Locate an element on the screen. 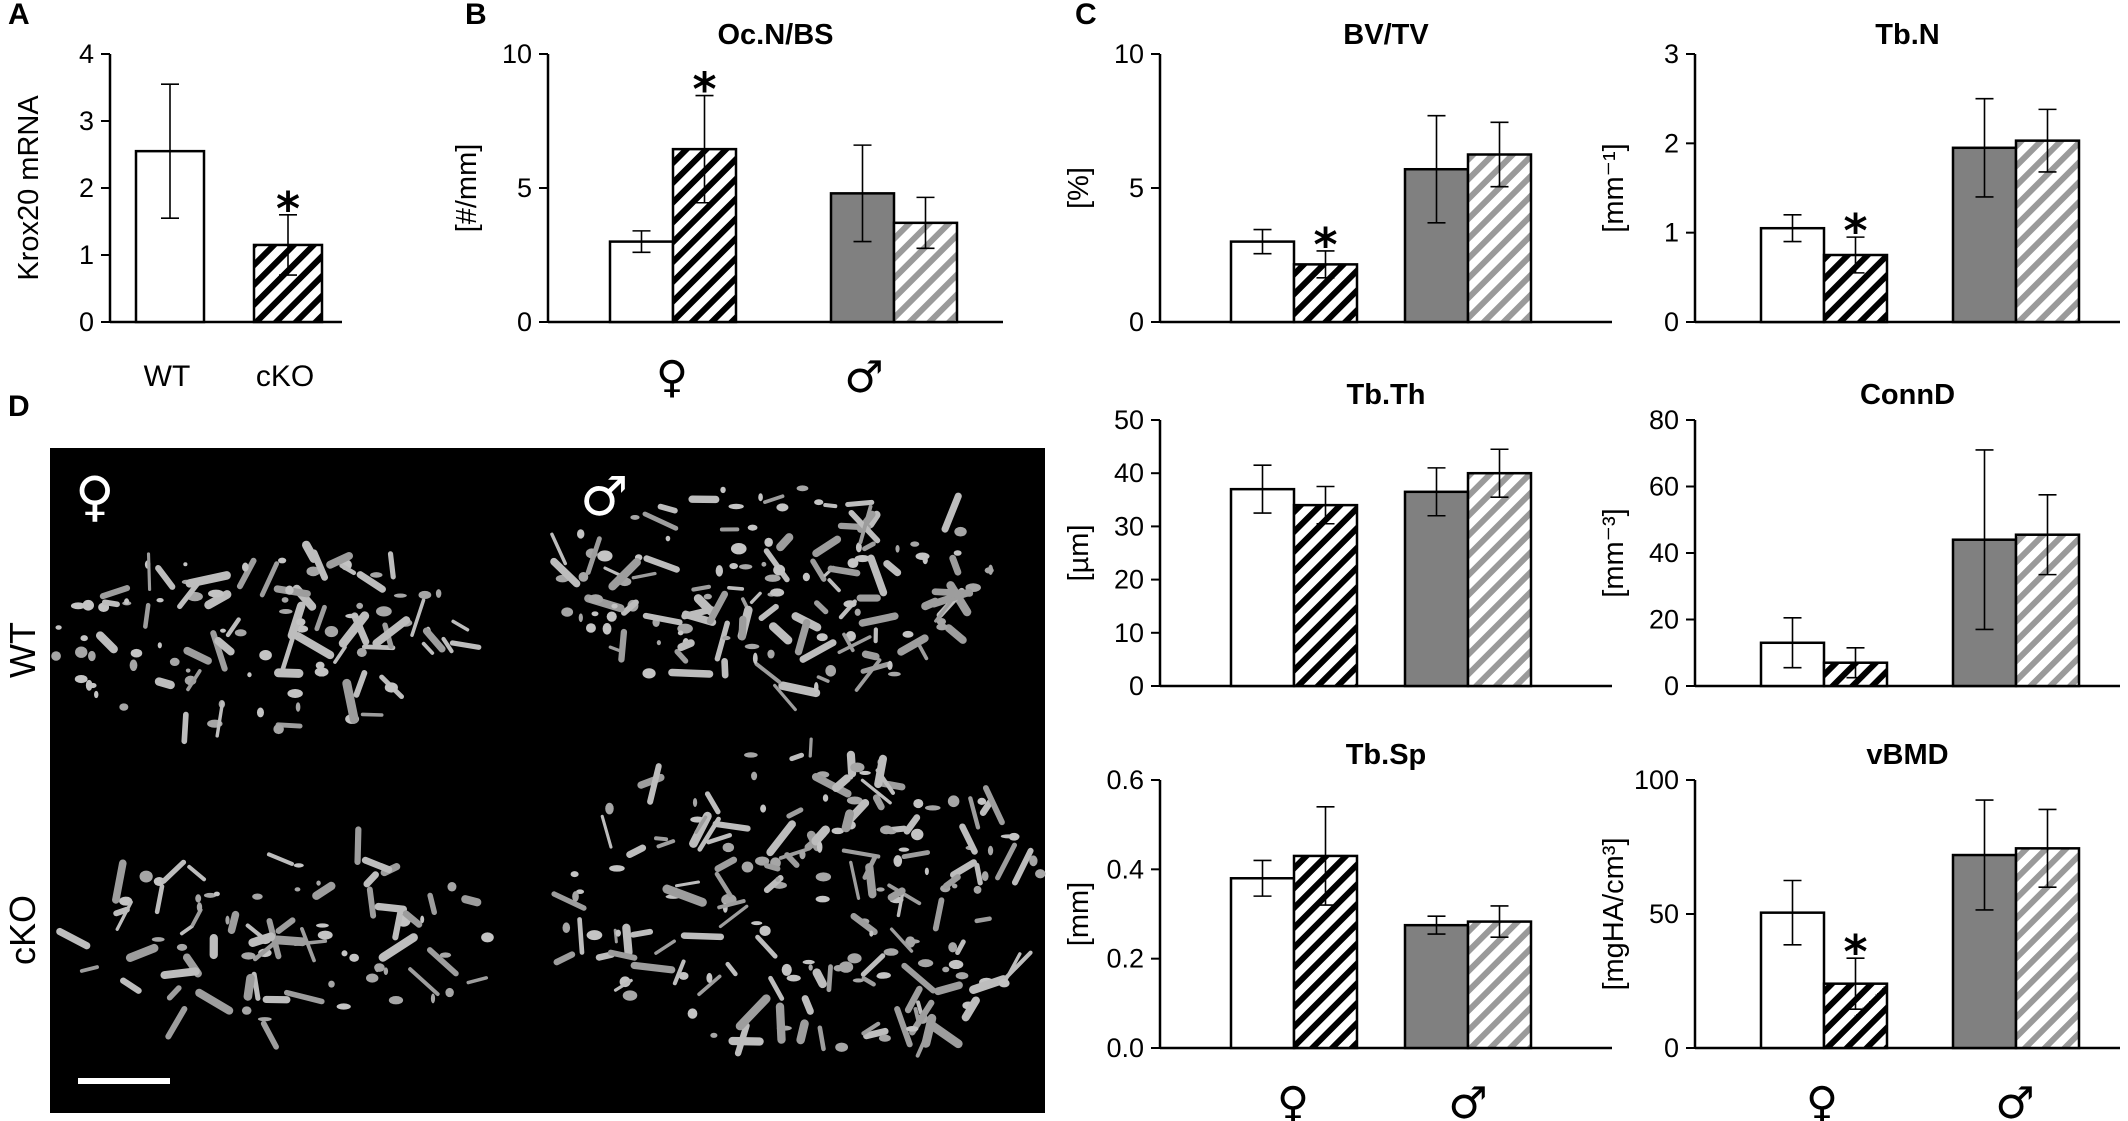 The image size is (2128, 1121). panel-letter-c: C is located at coordinates (1086, 15).